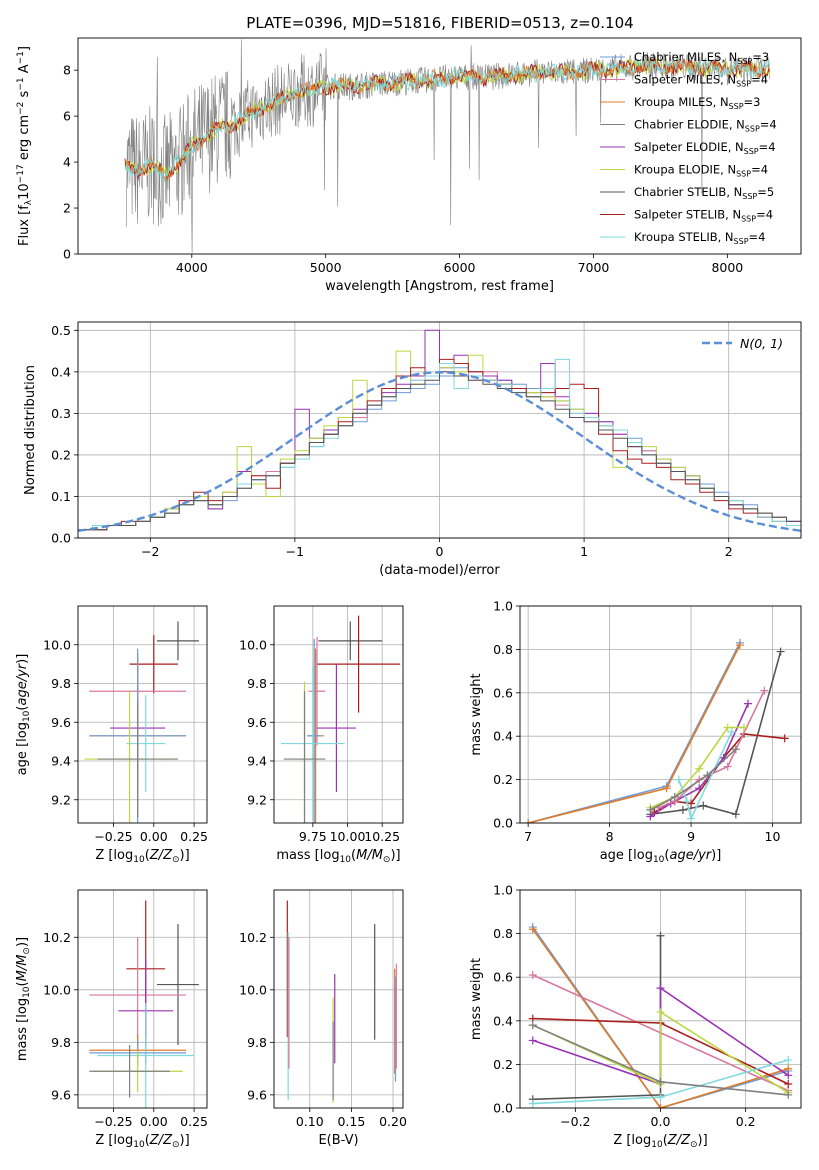  I want to click on y-axis-label: Normed distribution, so click(30, 430).